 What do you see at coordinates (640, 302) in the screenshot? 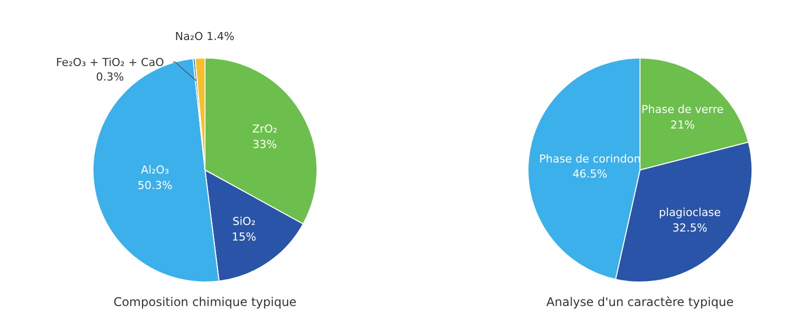
I see `text: Analyse d'un caractère typique` at bounding box center [640, 302].